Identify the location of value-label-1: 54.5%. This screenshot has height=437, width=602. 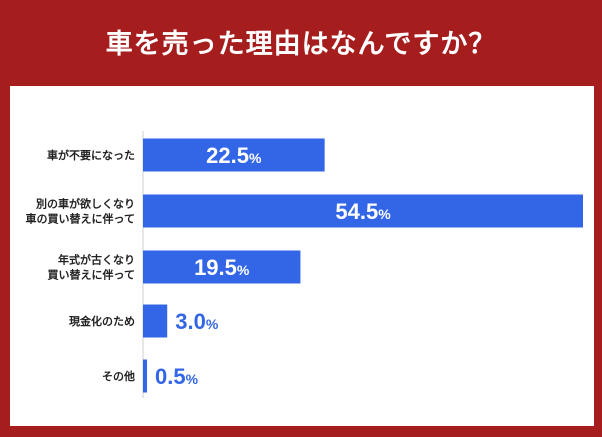
(363, 211).